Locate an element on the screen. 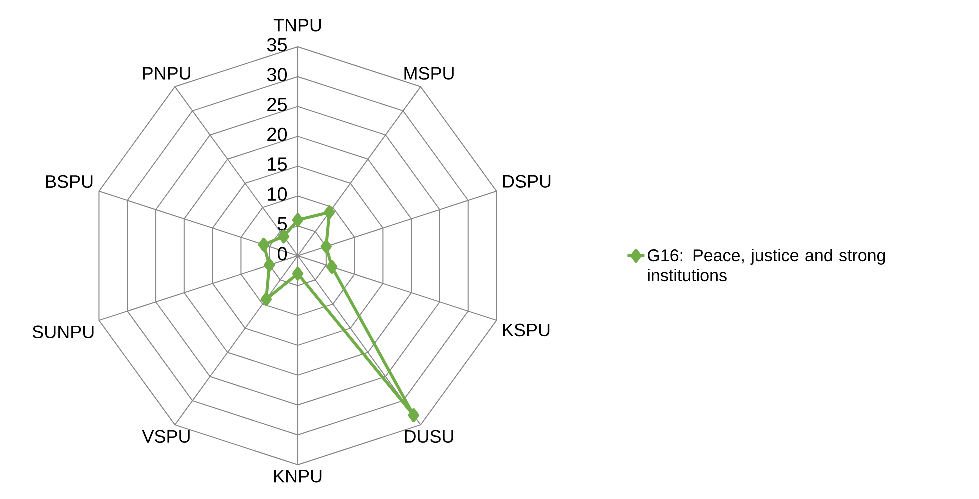 This screenshot has width=979, height=499. spoke-label: PNPU is located at coordinates (166, 73).